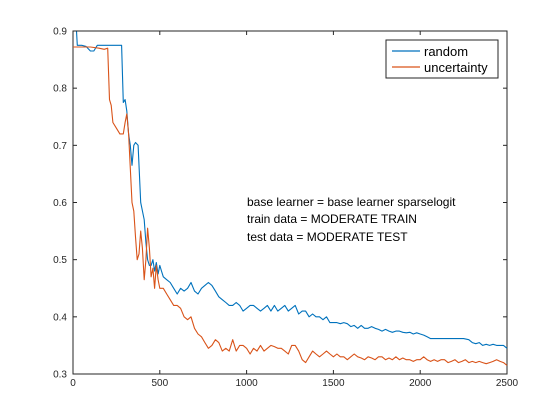 The width and height of the screenshot is (560, 420). Describe the element at coordinates (446, 51) in the screenshot. I see `legend-label-random: random` at that location.